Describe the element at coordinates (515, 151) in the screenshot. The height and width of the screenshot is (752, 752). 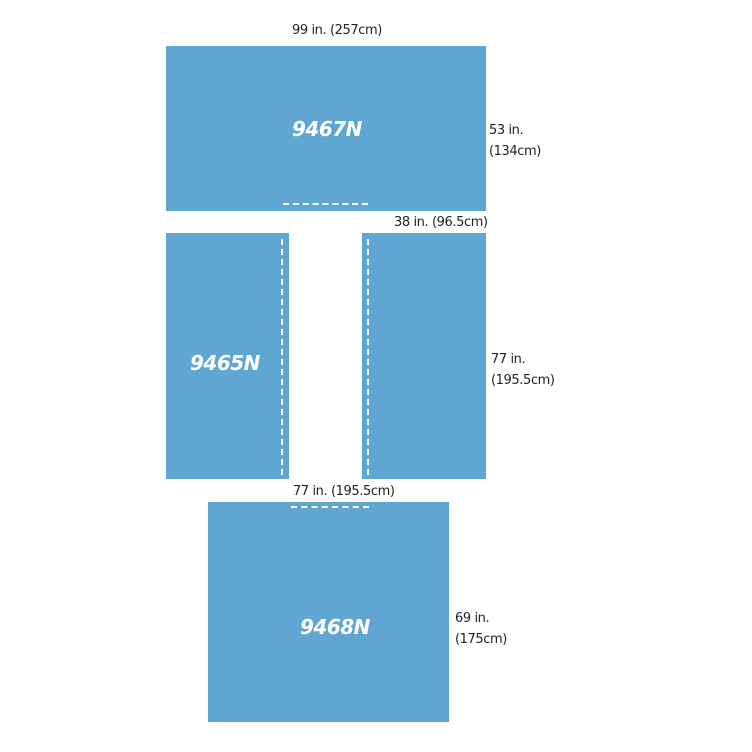
I see `top-height-label-cm: (134cm)` at that location.